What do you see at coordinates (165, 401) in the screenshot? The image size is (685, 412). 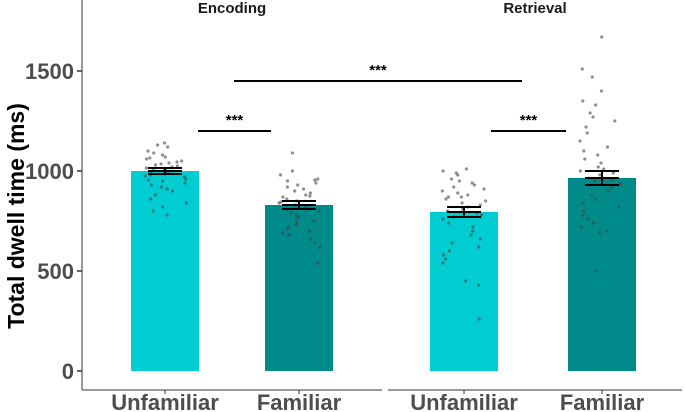 I see `x-tick-label: Unfamiliar` at bounding box center [165, 401].